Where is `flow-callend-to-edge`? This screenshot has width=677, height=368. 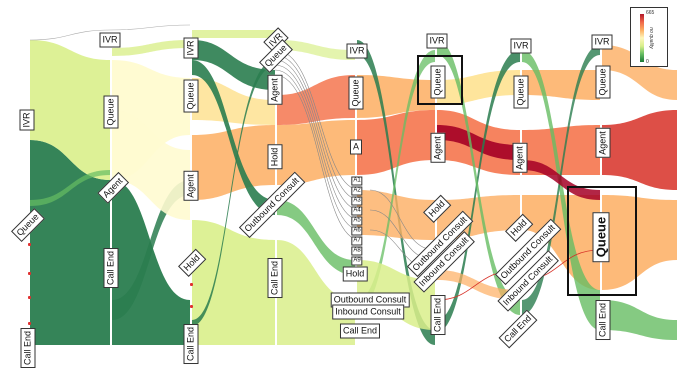
flow-callend-to-edge is located at coordinates (639, 320).